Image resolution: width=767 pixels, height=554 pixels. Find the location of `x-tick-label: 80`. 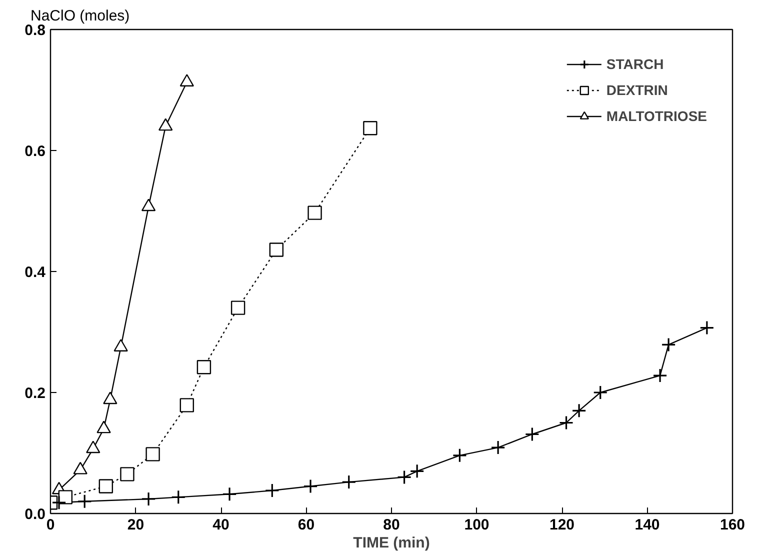

x-tick-label: 80 is located at coordinates (391, 525).